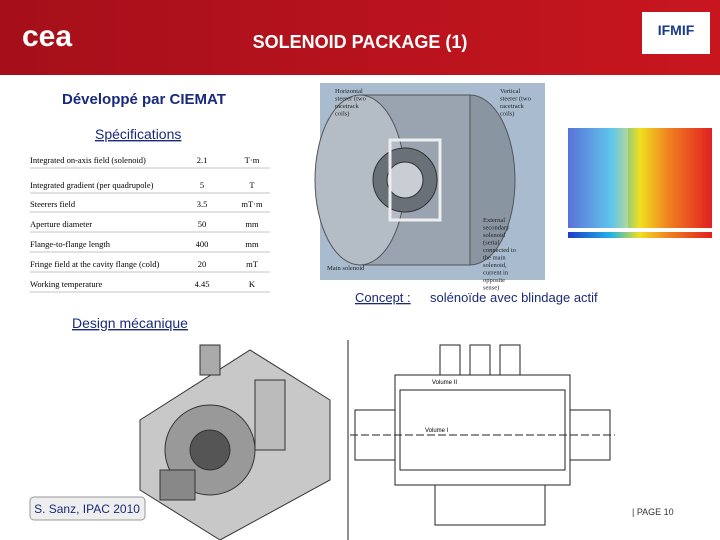 This screenshot has height=540, width=720. What do you see at coordinates (514, 297) in the screenshot?
I see `caption-text: solénoïde avec blindage actif` at bounding box center [514, 297].